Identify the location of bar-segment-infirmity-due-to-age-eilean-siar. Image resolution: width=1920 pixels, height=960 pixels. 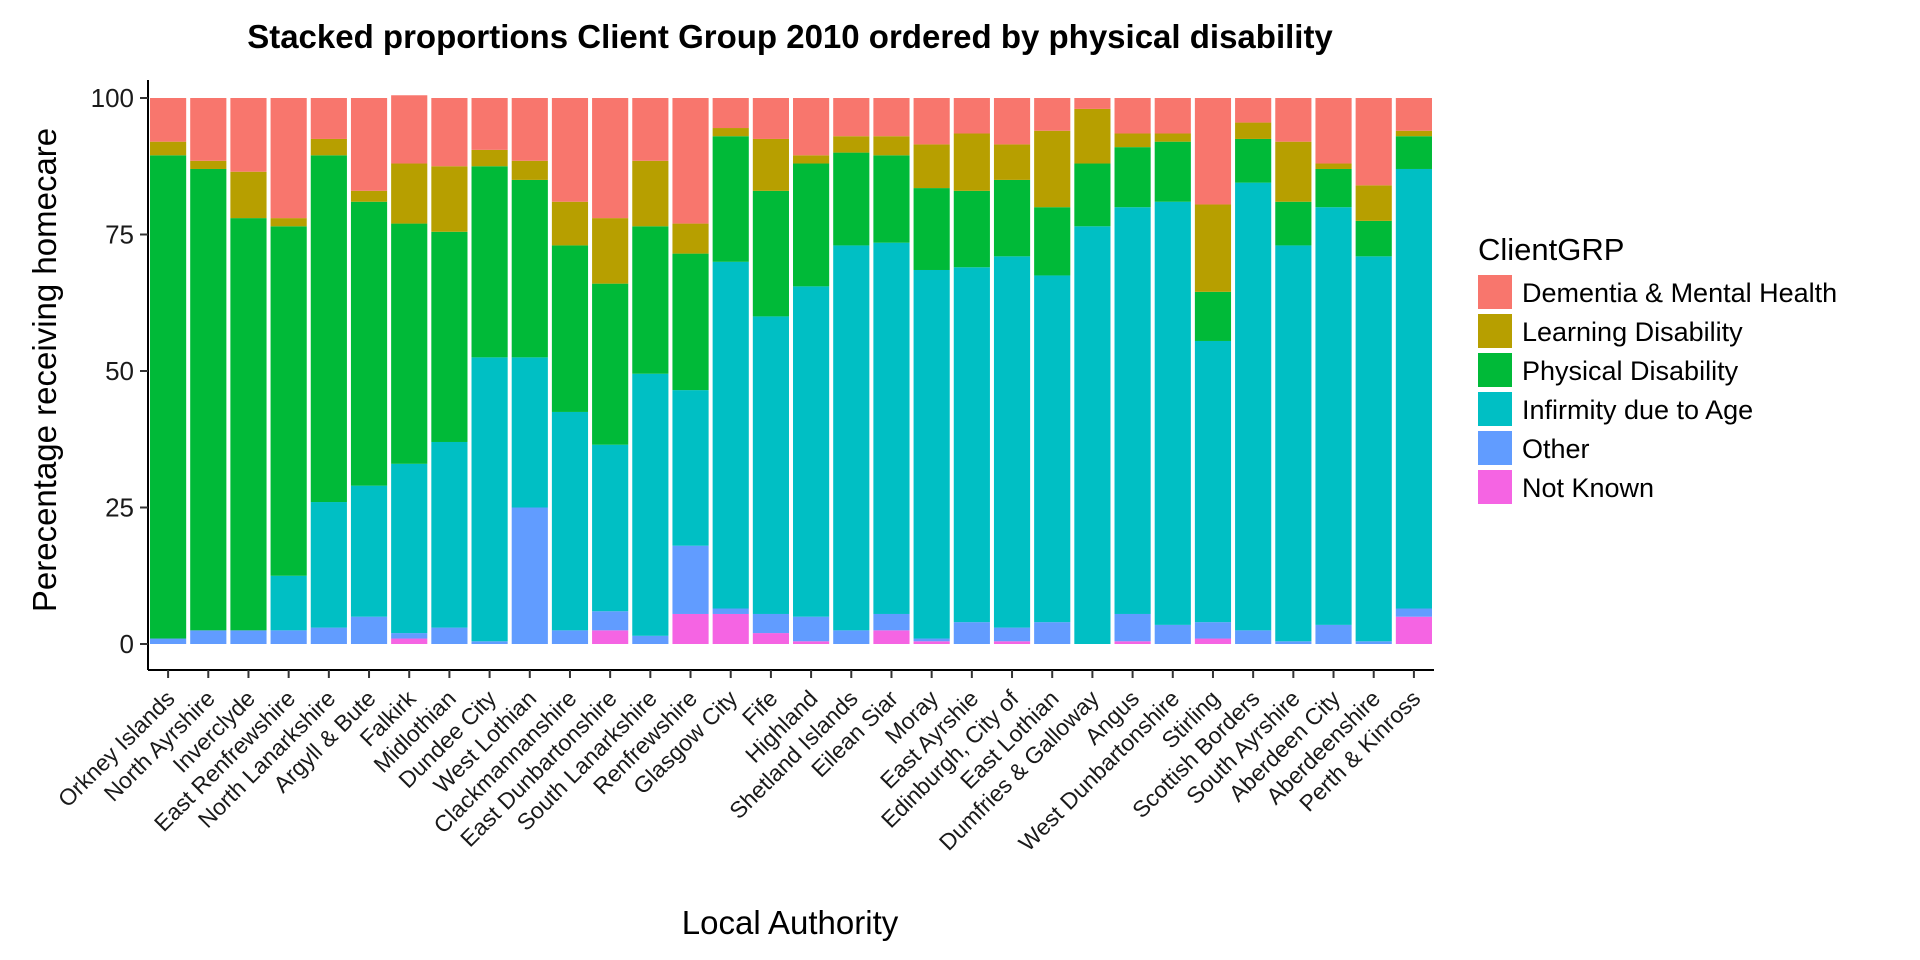
(891, 428).